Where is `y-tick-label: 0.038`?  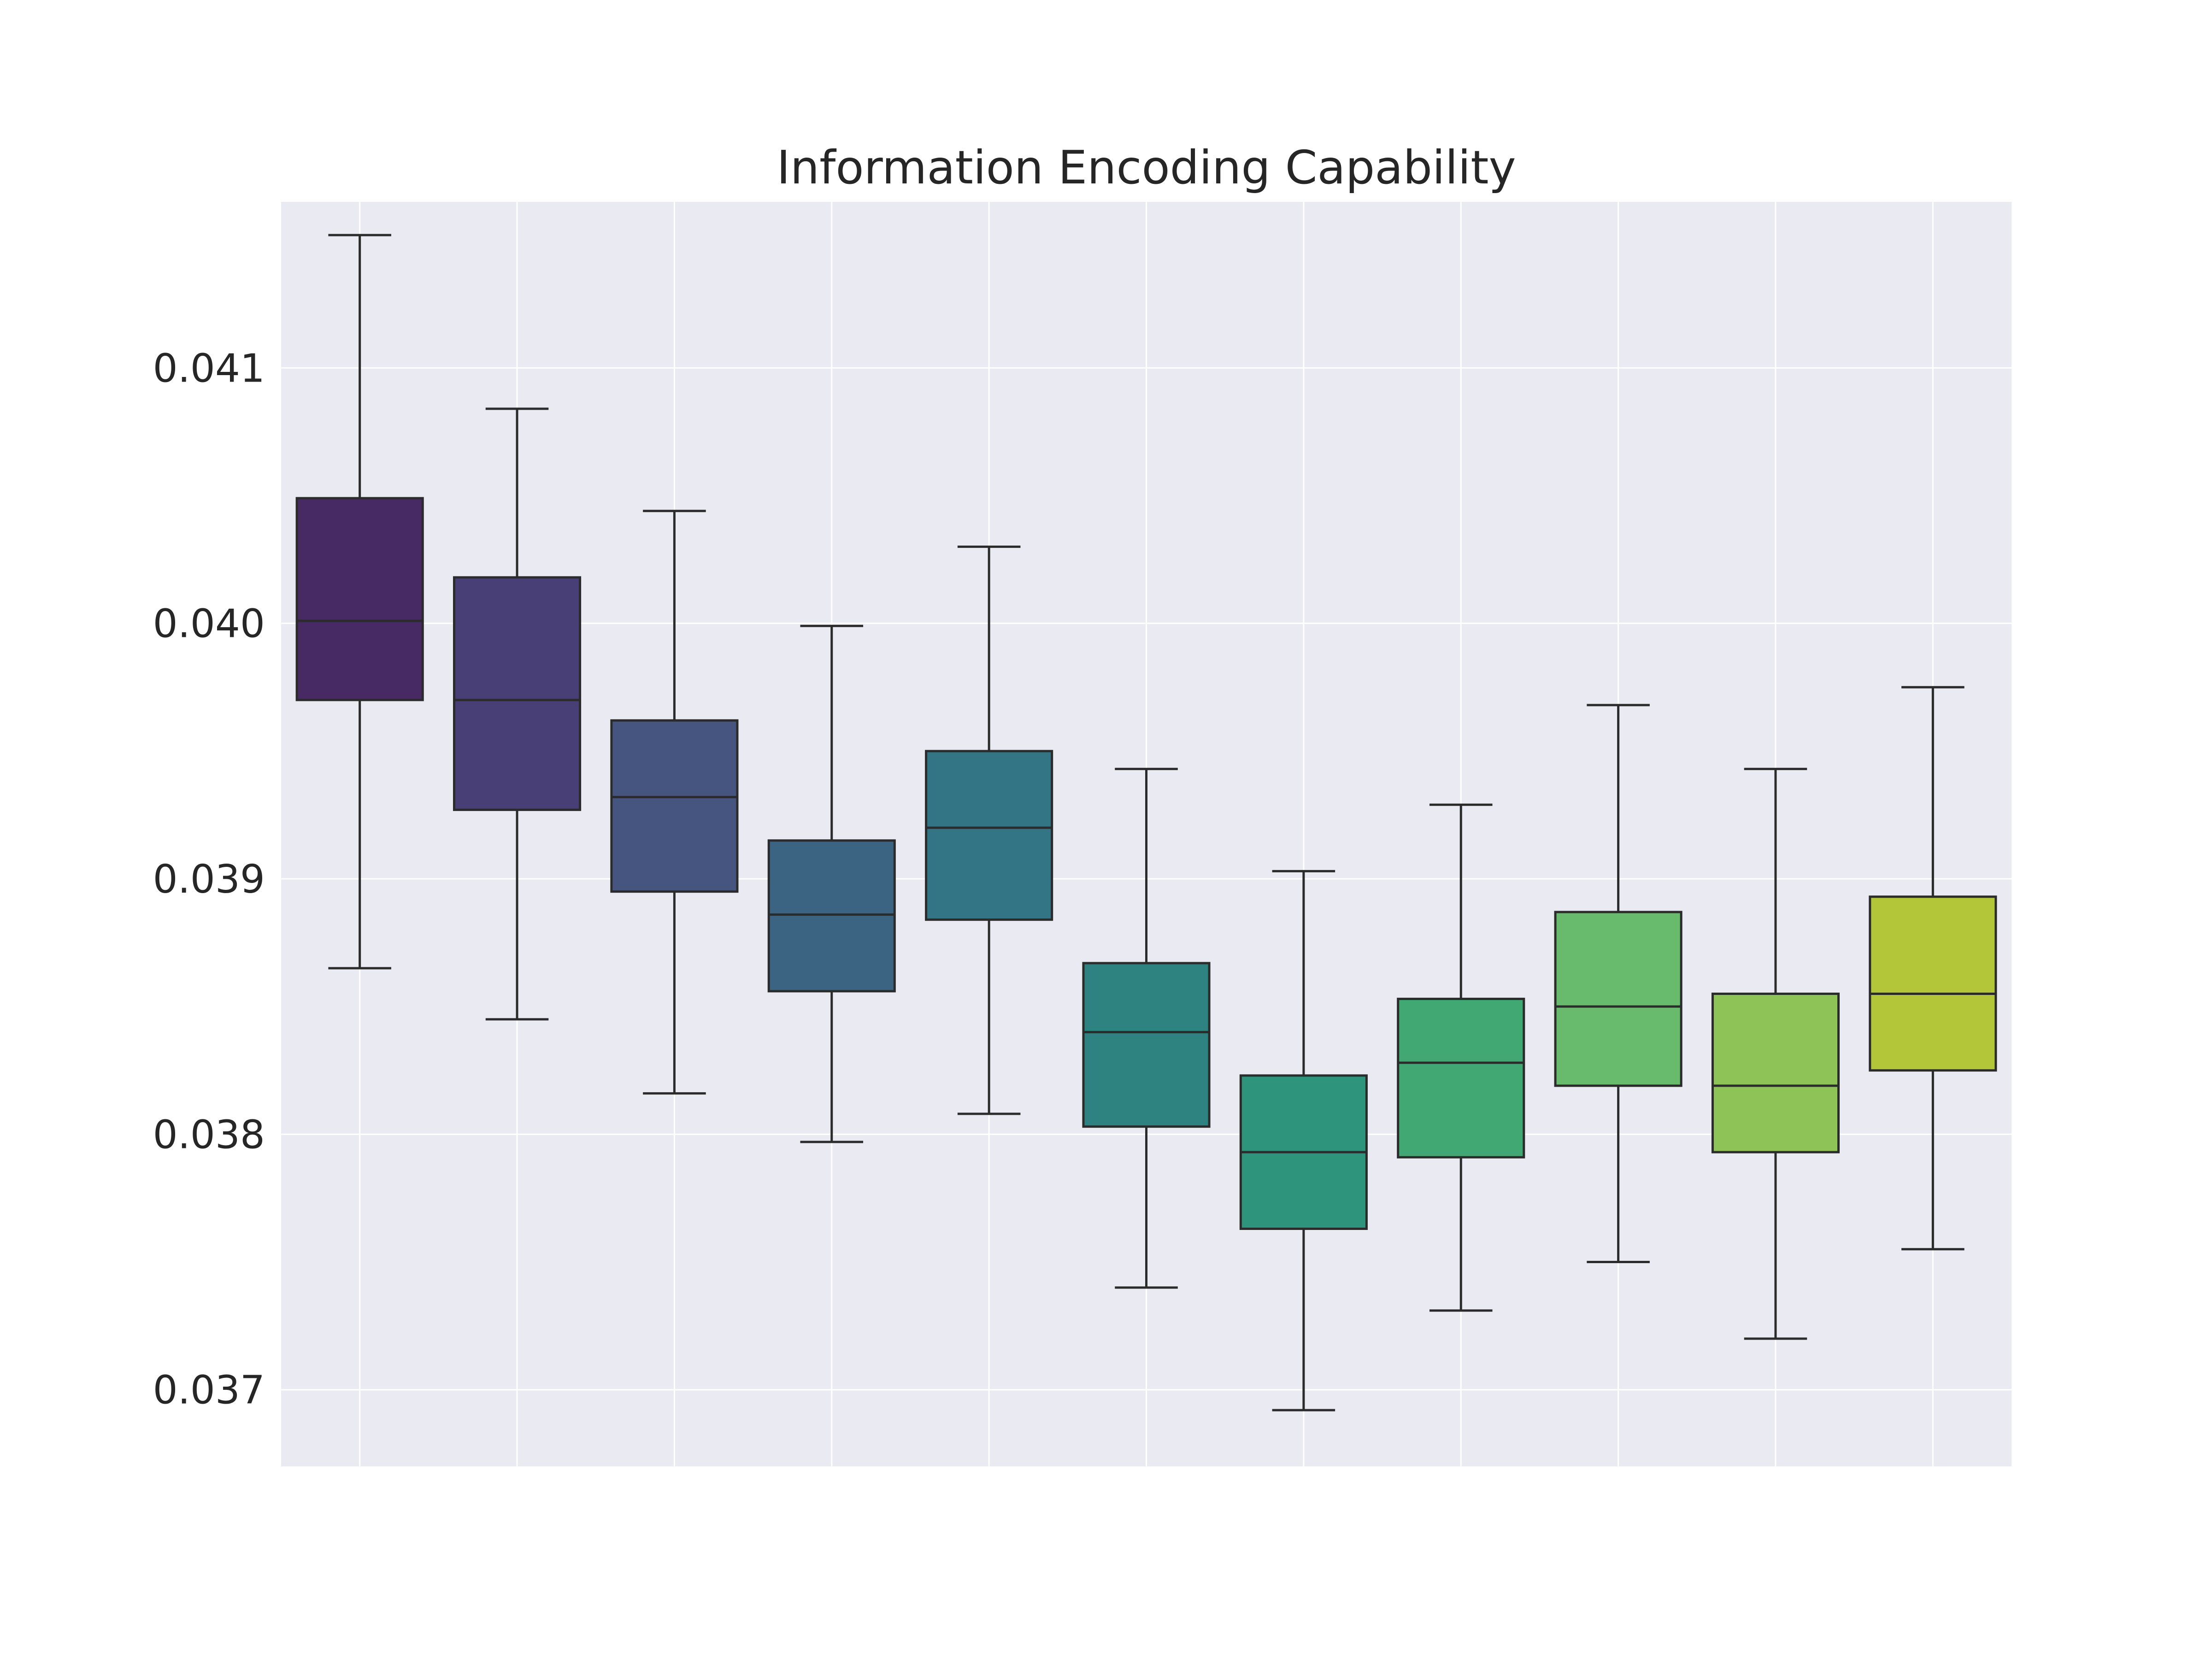
y-tick-label: 0.038 is located at coordinates (209, 1135).